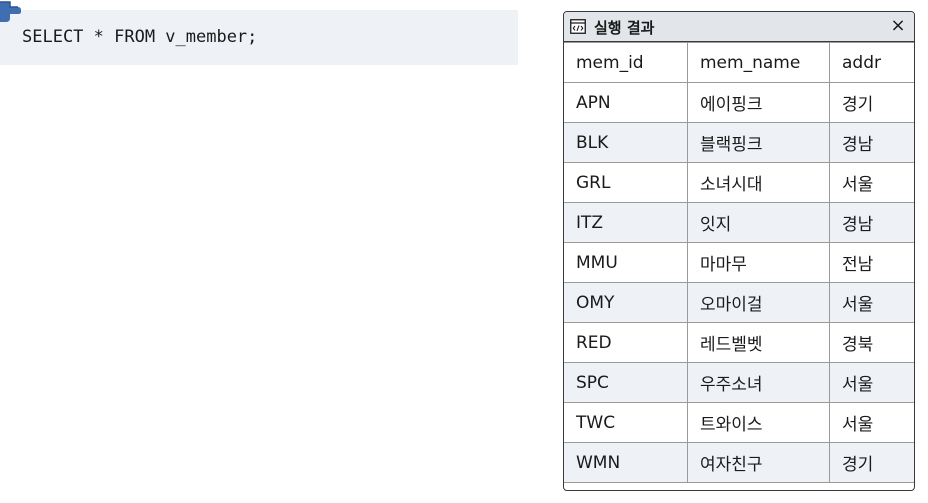 The height and width of the screenshot is (503, 928). Describe the element at coordinates (758, 62) in the screenshot. I see `column-header-mem-name: mem_name` at that location.